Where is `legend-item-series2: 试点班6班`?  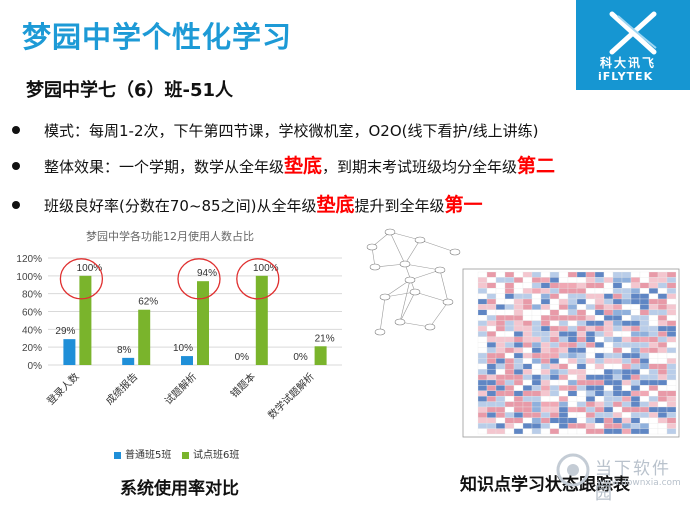 legend-item-series2: 试点班6班 is located at coordinates (210, 453).